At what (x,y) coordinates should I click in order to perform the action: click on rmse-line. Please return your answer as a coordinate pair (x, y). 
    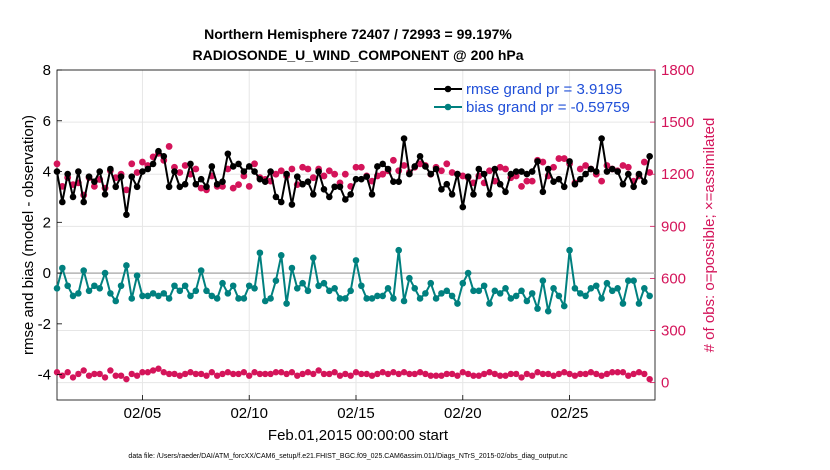
    Looking at the image, I should click on (353, 176).